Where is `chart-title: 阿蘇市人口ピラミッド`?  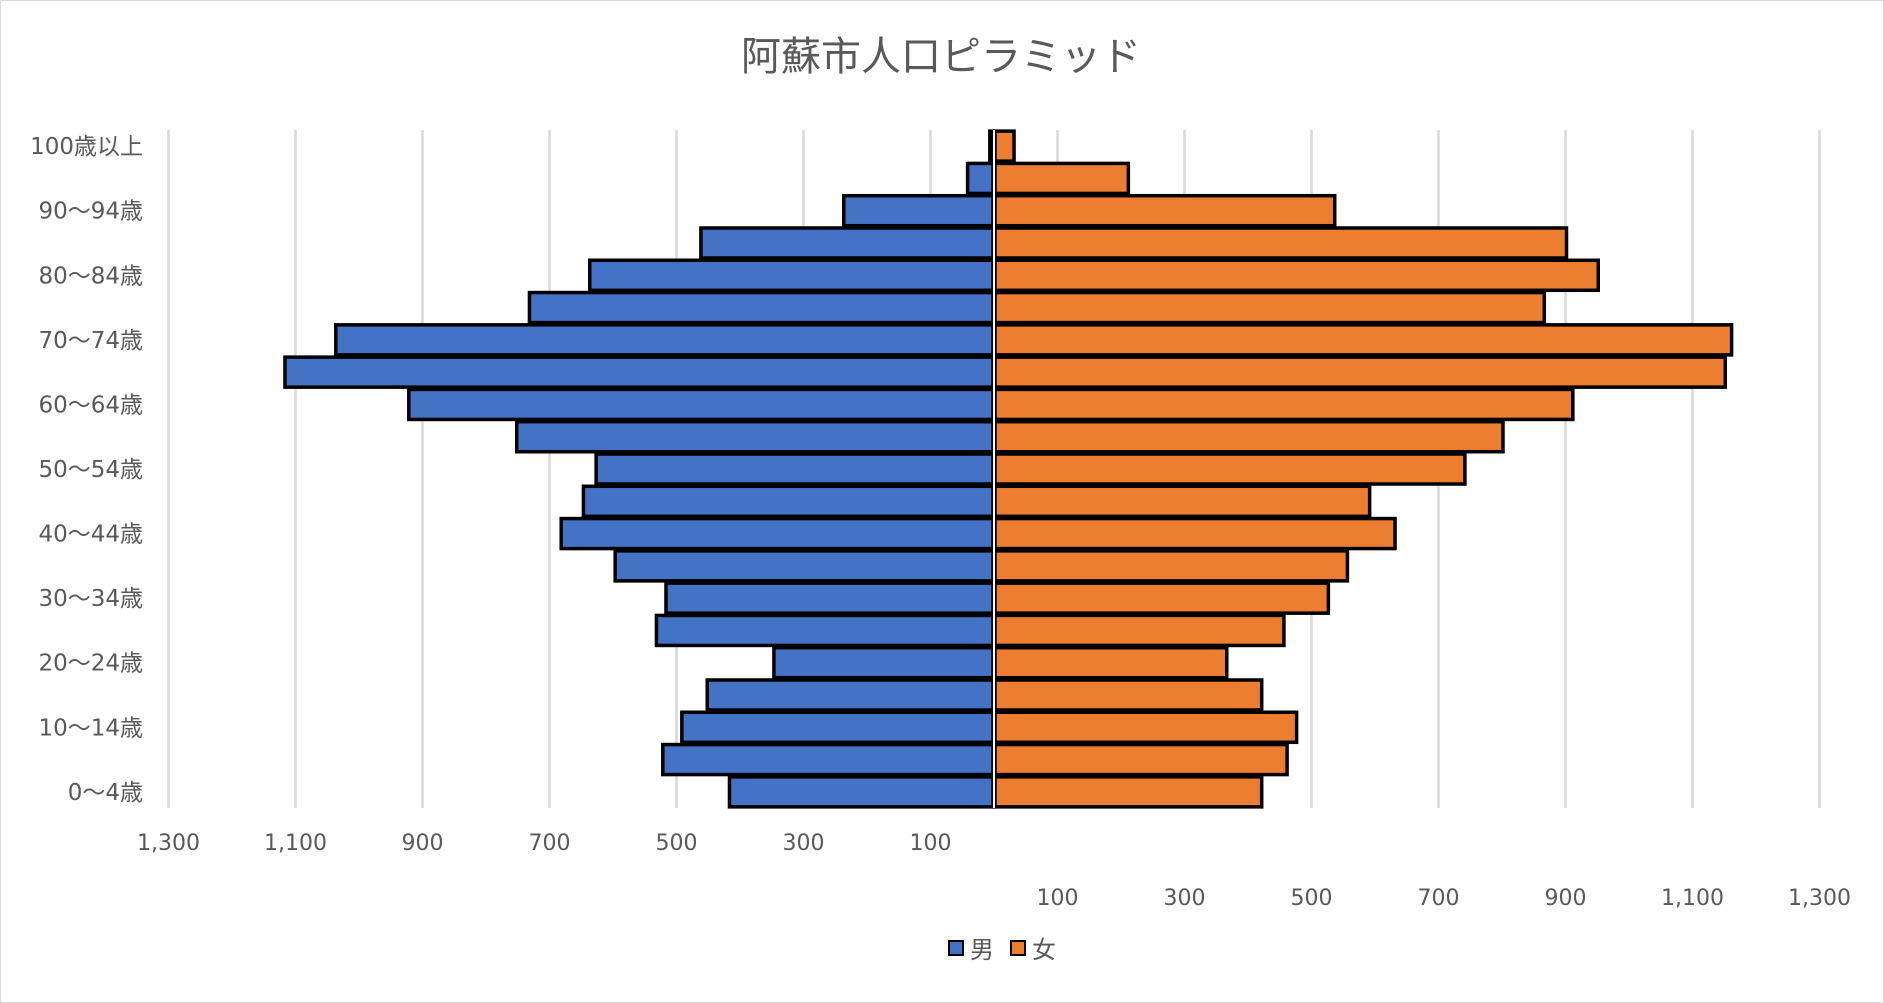
chart-title: 阿蘇市人口ピラミッド is located at coordinates (941, 57).